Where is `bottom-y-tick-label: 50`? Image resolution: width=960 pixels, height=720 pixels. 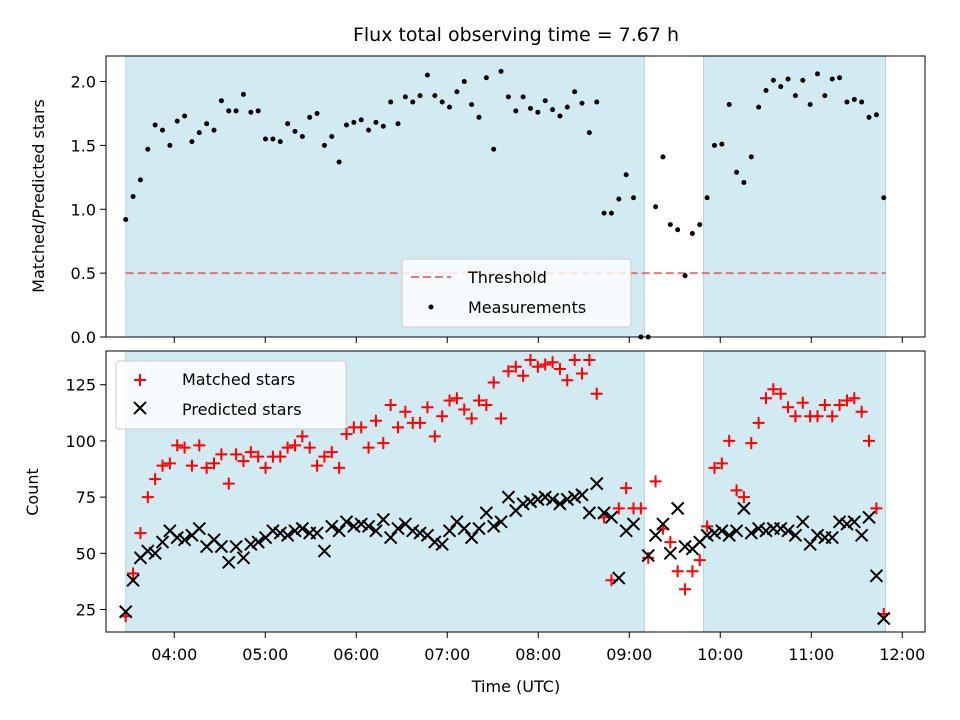 bottom-y-tick-label: 50 is located at coordinates (86, 553).